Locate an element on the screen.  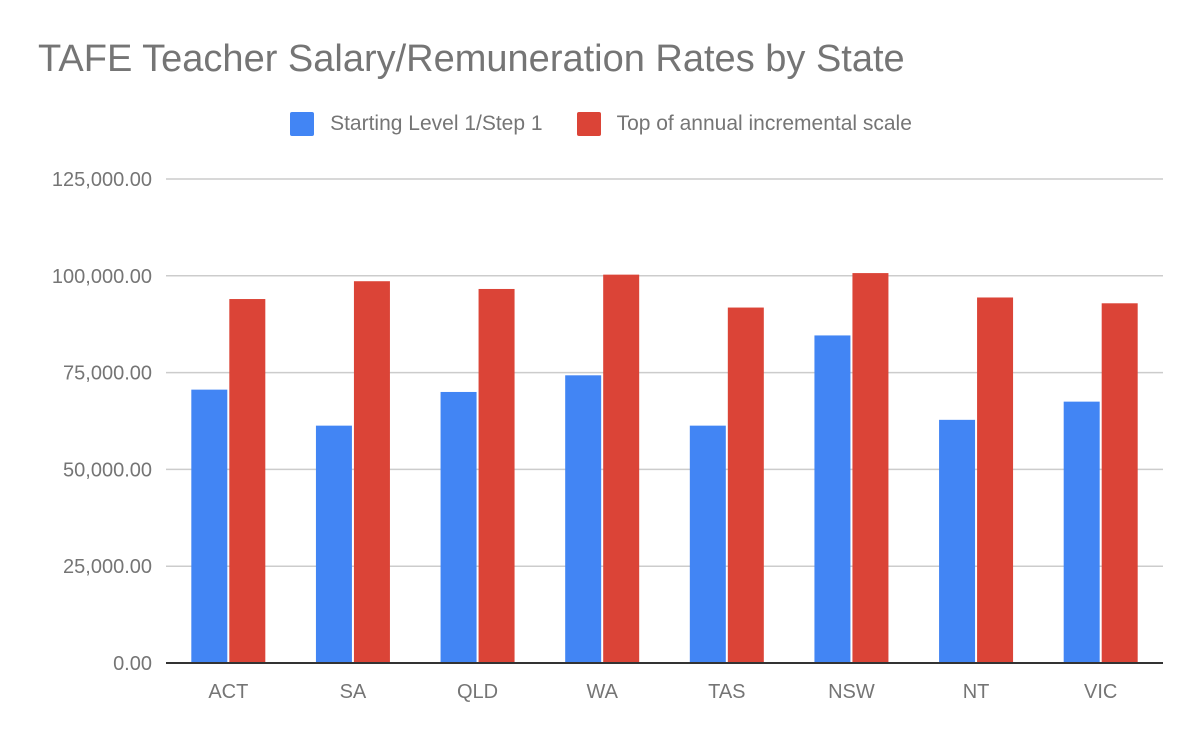
bar-qld-top-of-scale is located at coordinates (496, 475).